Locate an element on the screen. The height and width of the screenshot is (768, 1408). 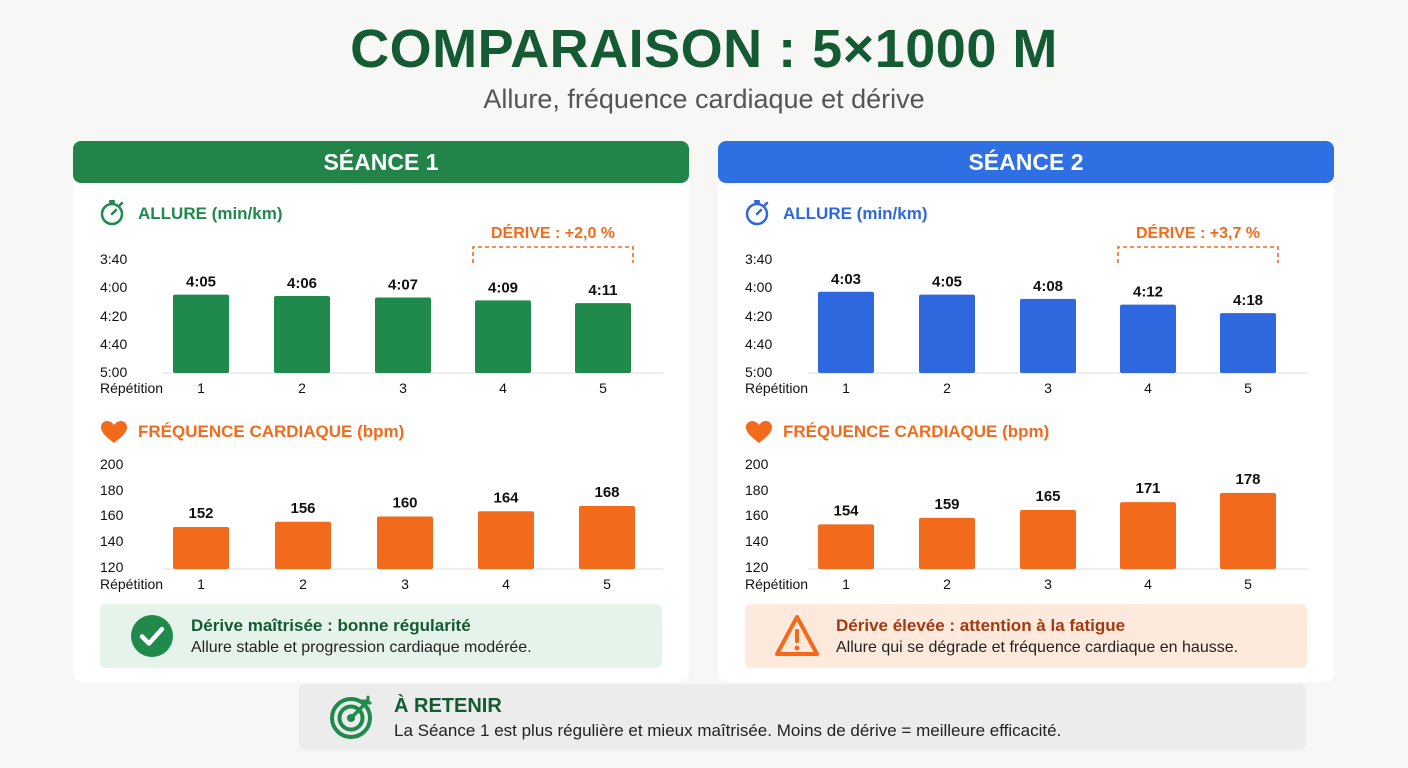
session-2-status-title: Dérive élevée : attention à la fatigue is located at coordinates (981, 625).